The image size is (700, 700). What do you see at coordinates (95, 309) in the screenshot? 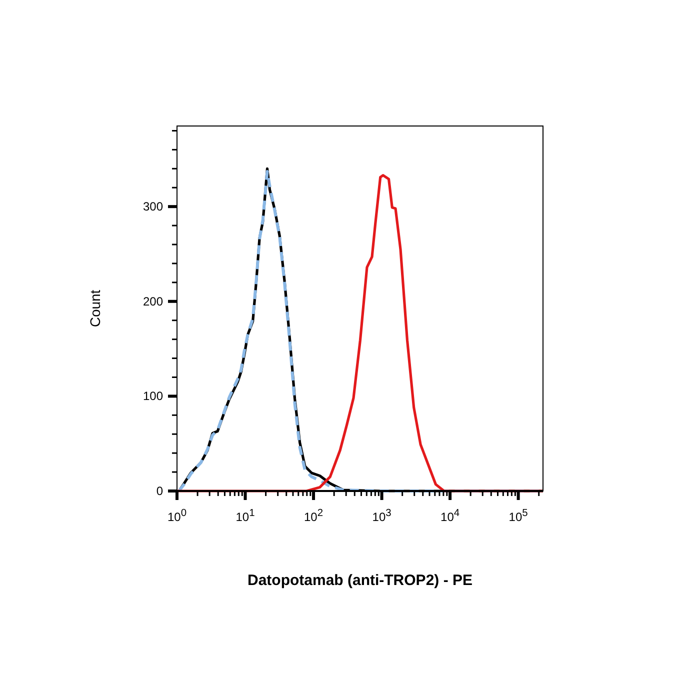
I see `y-axis-title: Count` at bounding box center [95, 309].